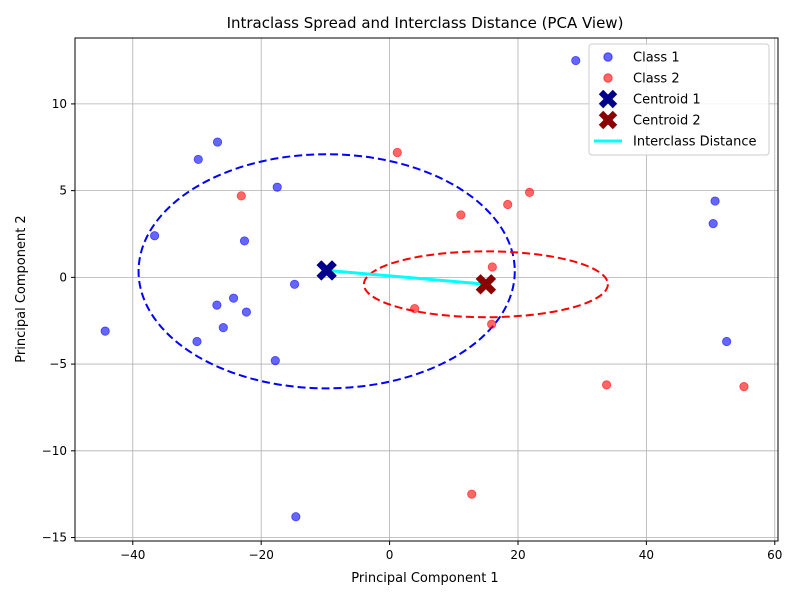 The height and width of the screenshot is (600, 800). I want to click on legend-label-5: Interclass Distance, so click(694, 142).